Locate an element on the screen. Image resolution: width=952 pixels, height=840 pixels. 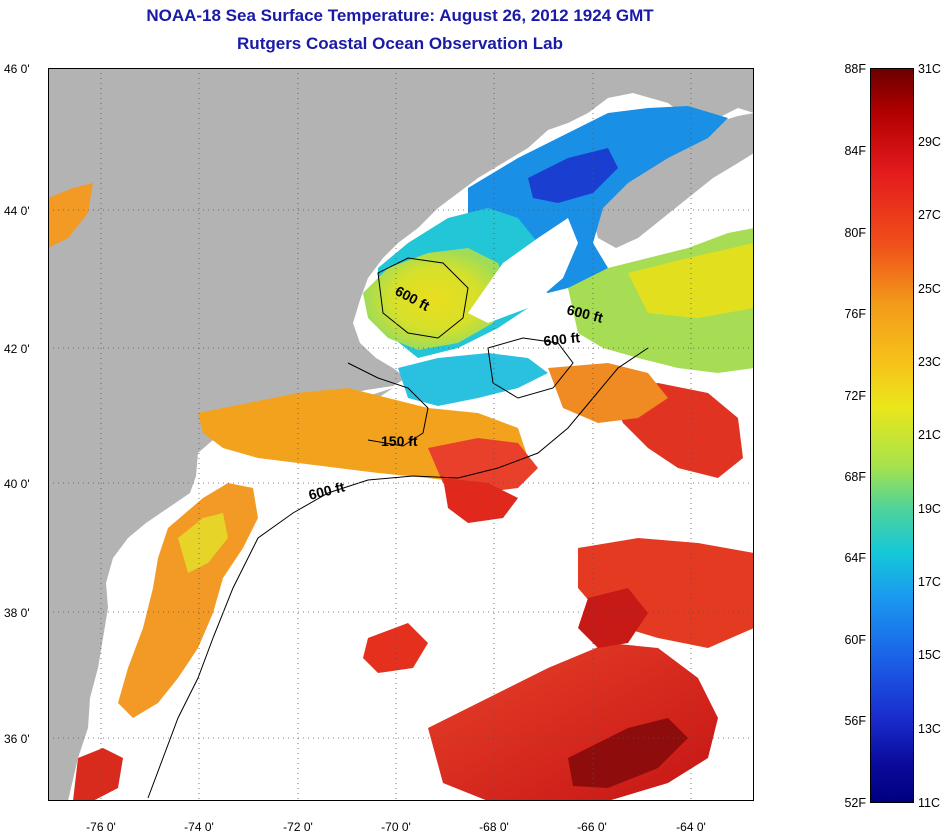
colorbar-f-label: 88F is located at coordinates (855, 69).